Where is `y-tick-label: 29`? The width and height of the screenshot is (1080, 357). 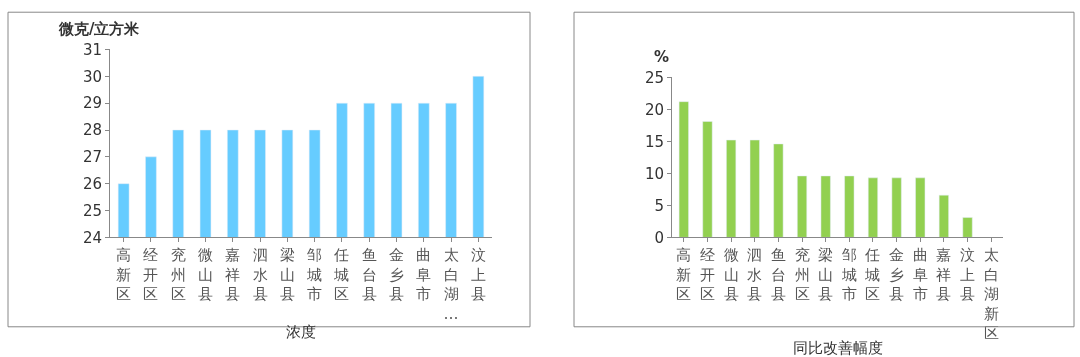 y-tick-label: 29 is located at coordinates (92, 103).